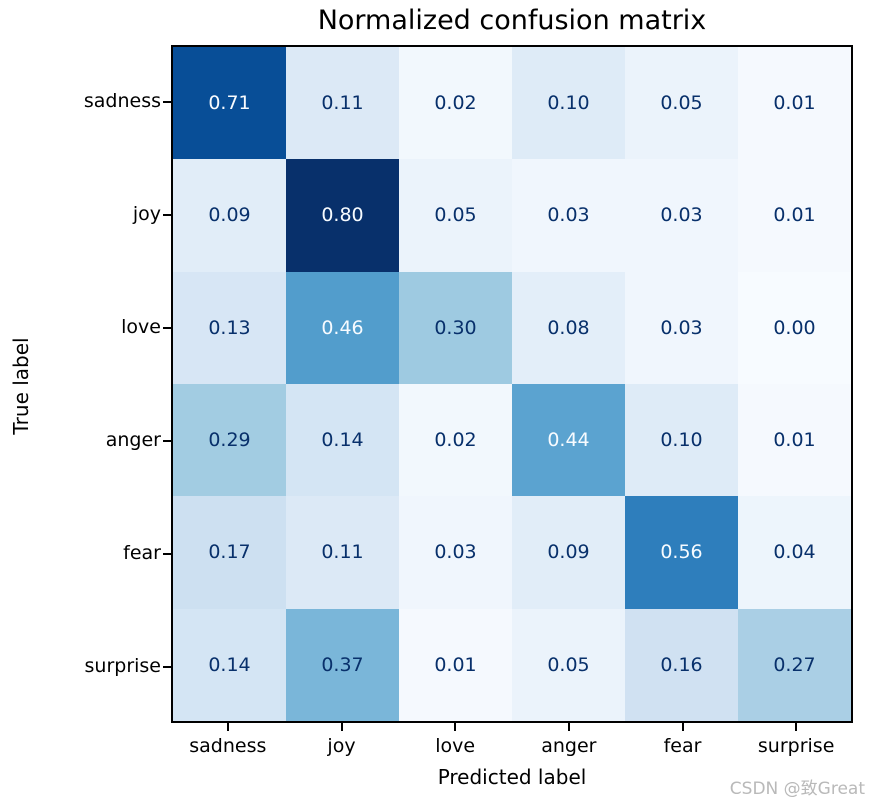 The image size is (871, 808). What do you see at coordinates (123, 665) in the screenshot?
I see `y-tick-label: surprise` at bounding box center [123, 665].